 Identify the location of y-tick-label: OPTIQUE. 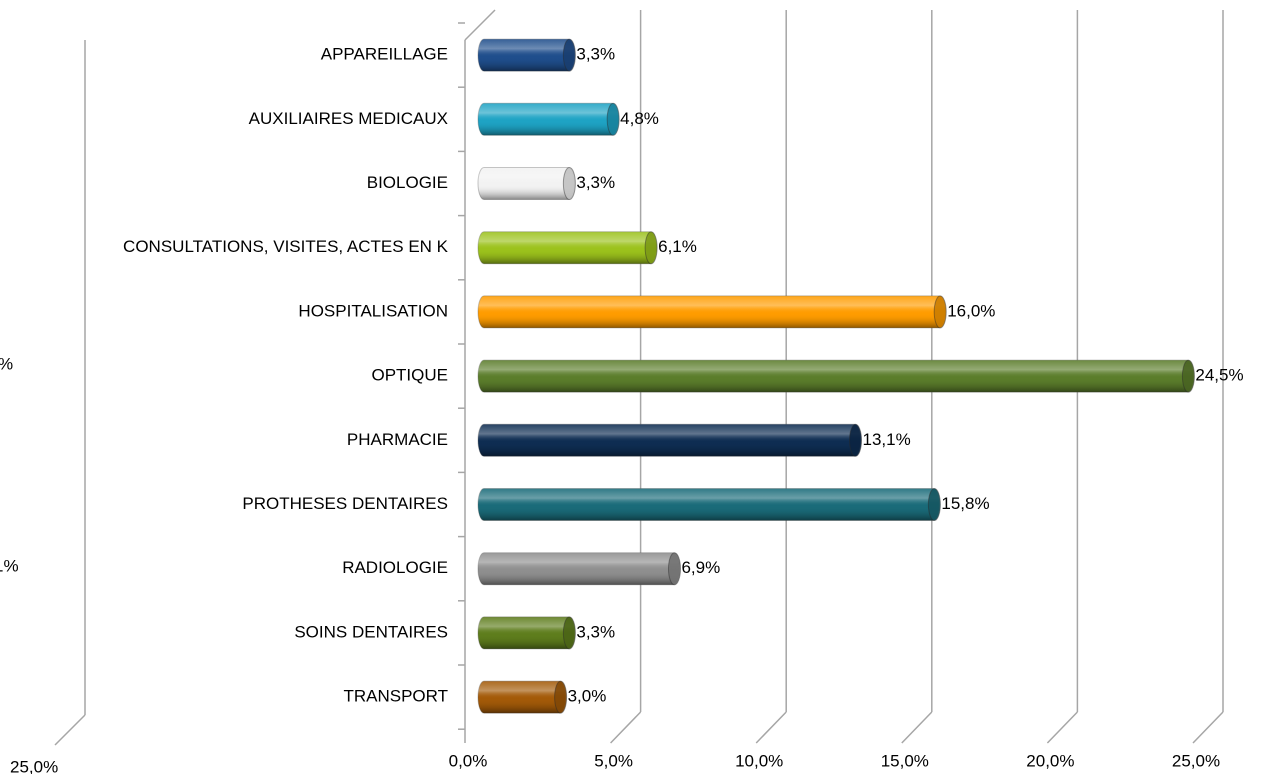
(409, 375).